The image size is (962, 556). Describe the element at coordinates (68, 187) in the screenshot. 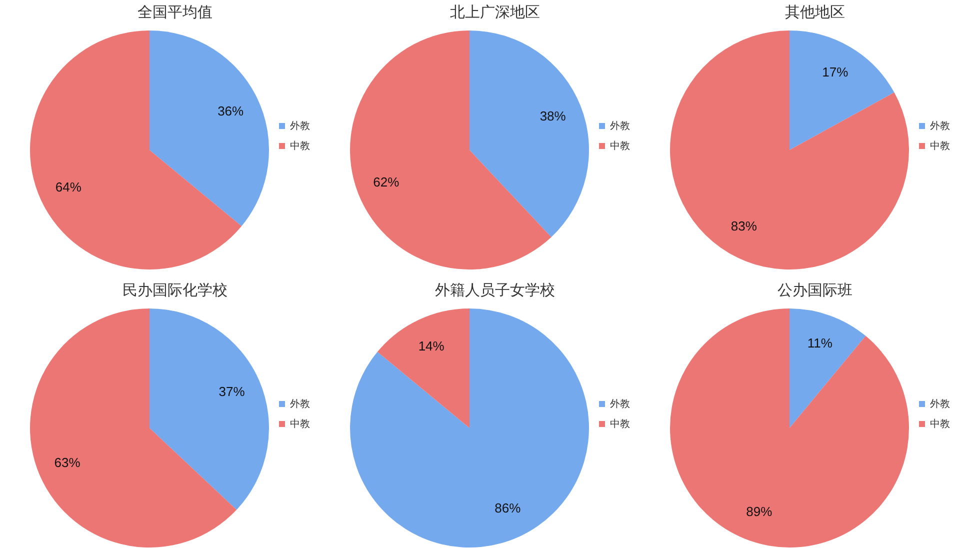

I see `data-label: 64%` at that location.